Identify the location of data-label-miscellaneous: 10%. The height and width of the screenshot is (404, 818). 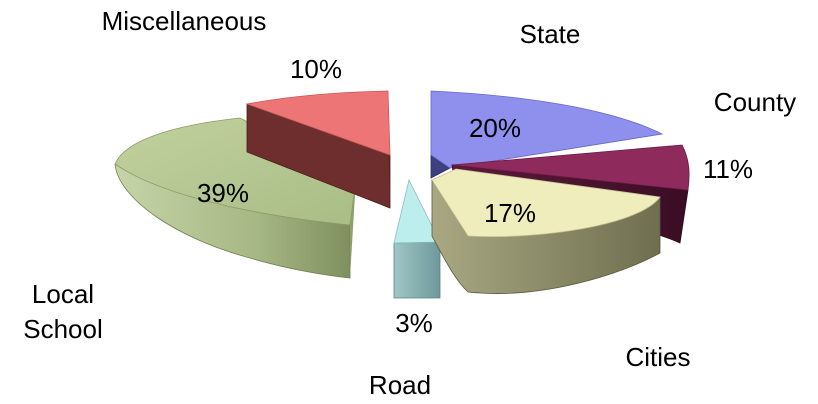
(316, 69).